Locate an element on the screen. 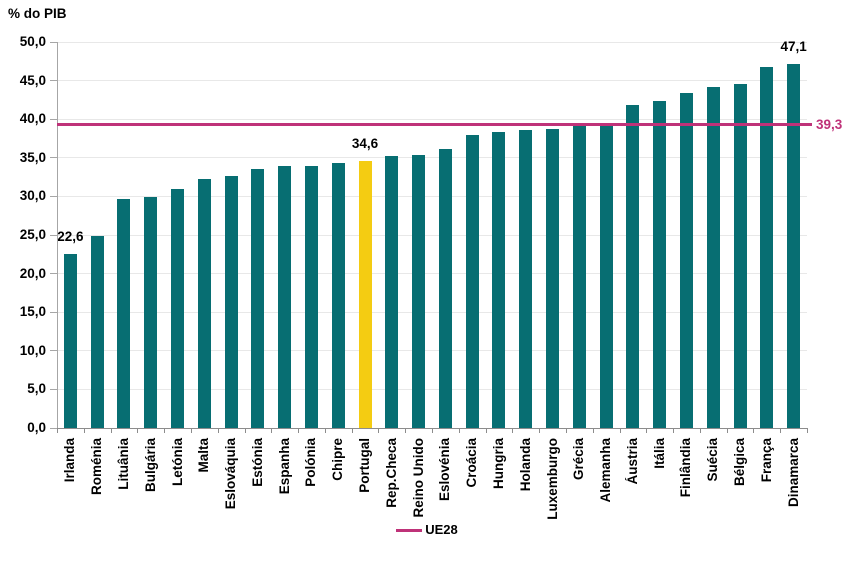  x-label-austria: Áustria is located at coordinates (632, 461).